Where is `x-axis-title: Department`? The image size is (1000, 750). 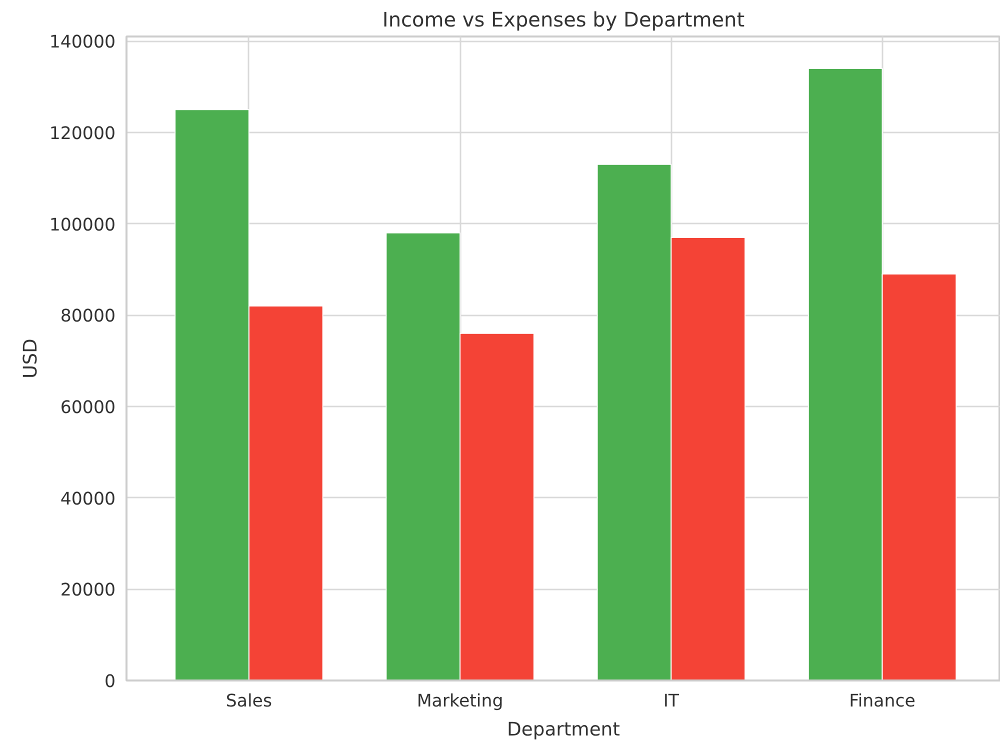
x-axis-title: Department is located at coordinates (563, 730).